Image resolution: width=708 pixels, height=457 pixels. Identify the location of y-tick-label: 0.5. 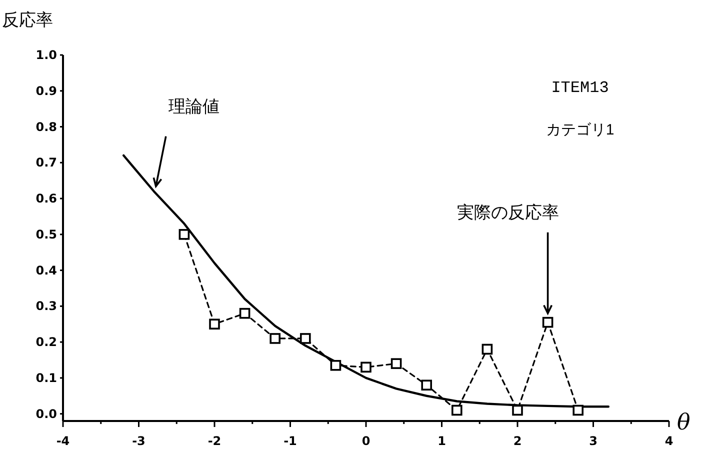
(46, 234).